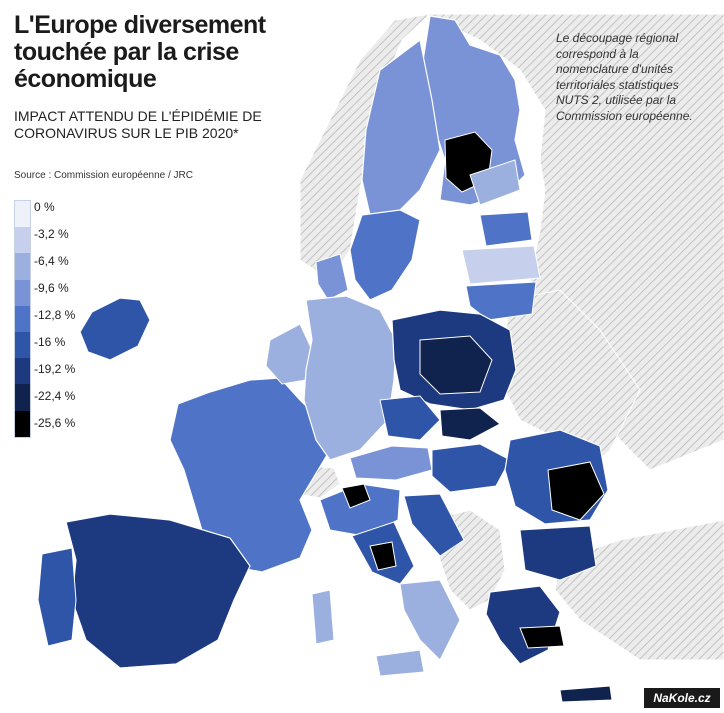 This screenshot has width=724, height=713. Describe the element at coordinates (103, 175) in the screenshot. I see `map-source: Source : Commission européenne / JRC` at that location.